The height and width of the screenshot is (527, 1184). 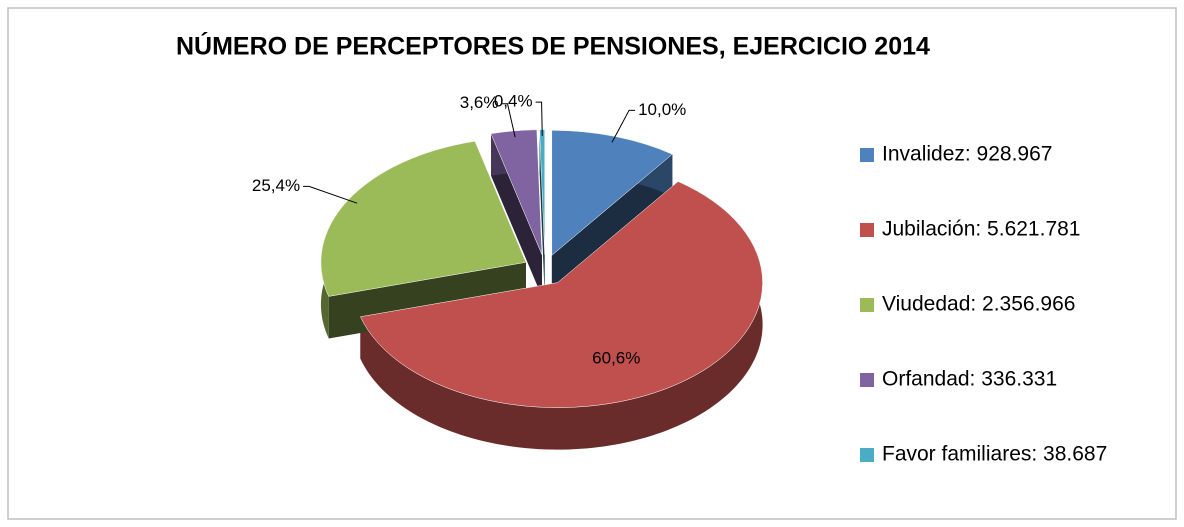 I want to click on legend-label: Jubilación: 5.621.781, so click(x=981, y=229).